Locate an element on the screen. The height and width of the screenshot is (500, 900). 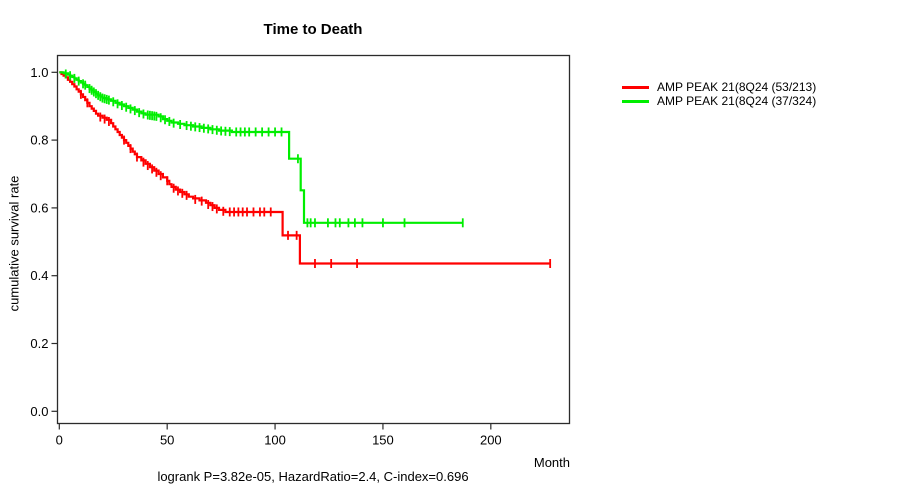
chart-title: Time to Death is located at coordinates (313, 29).